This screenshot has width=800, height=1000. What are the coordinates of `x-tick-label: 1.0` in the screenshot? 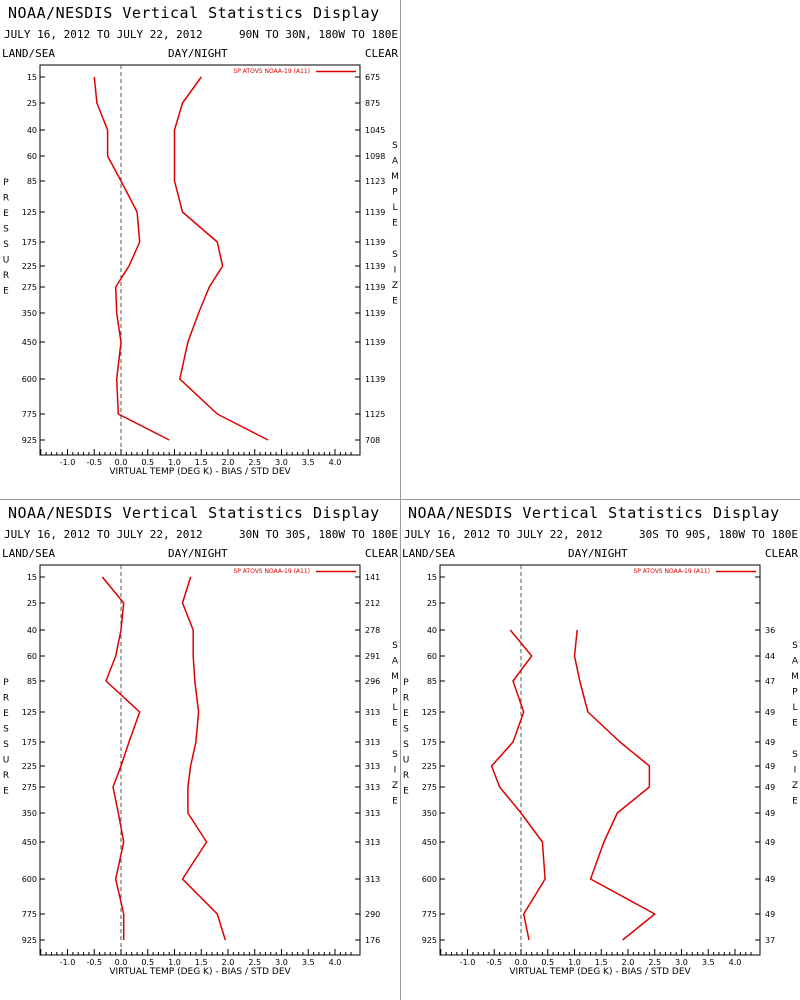 It's located at (574, 962).